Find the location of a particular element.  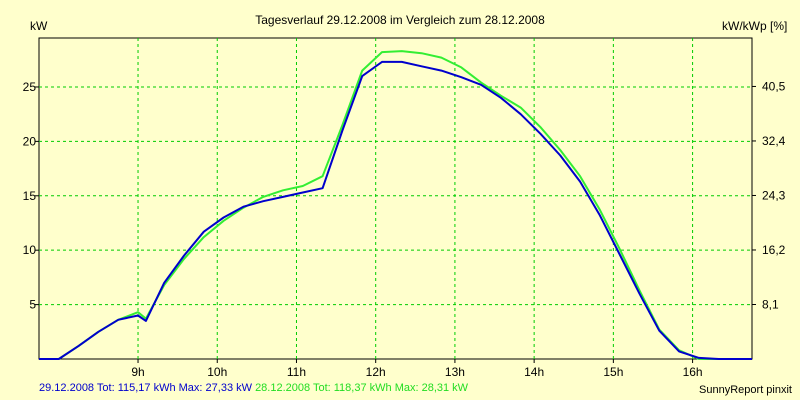

legend-series-28-12: 28.12.2008 Tot: 118,37 kWh Max: 28,31 kW is located at coordinates (362, 388).